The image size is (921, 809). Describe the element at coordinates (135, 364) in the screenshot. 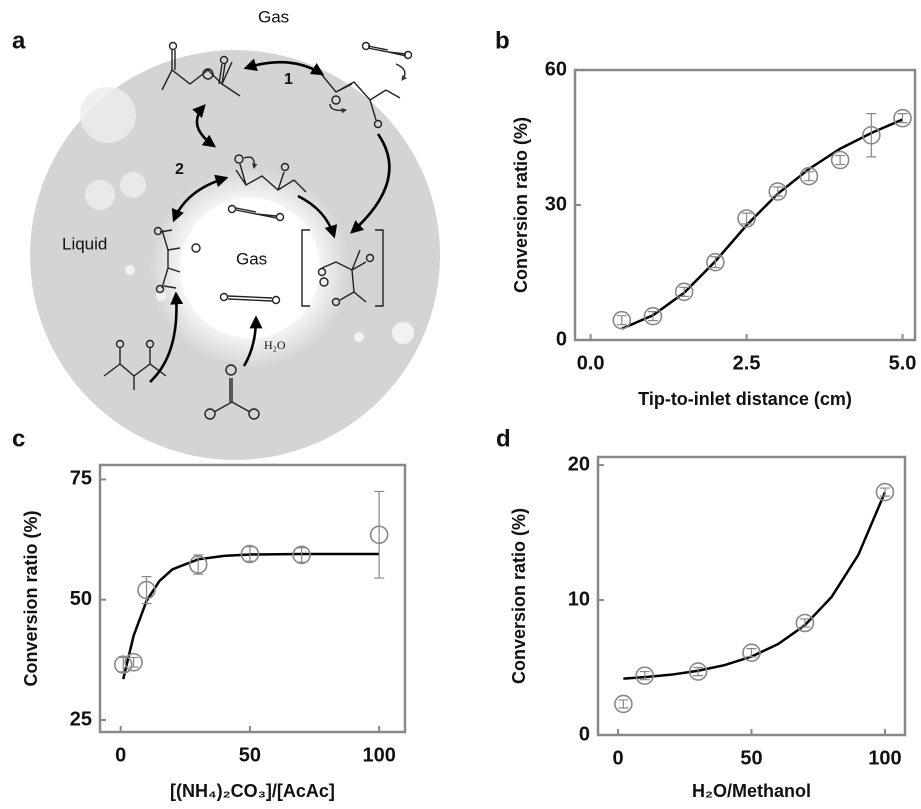

I see `acetylacetone` at that location.